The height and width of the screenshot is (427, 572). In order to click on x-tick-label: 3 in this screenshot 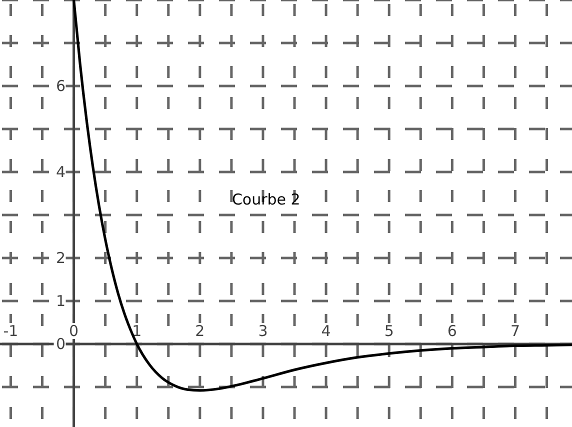, I will do `click(263, 331)`.